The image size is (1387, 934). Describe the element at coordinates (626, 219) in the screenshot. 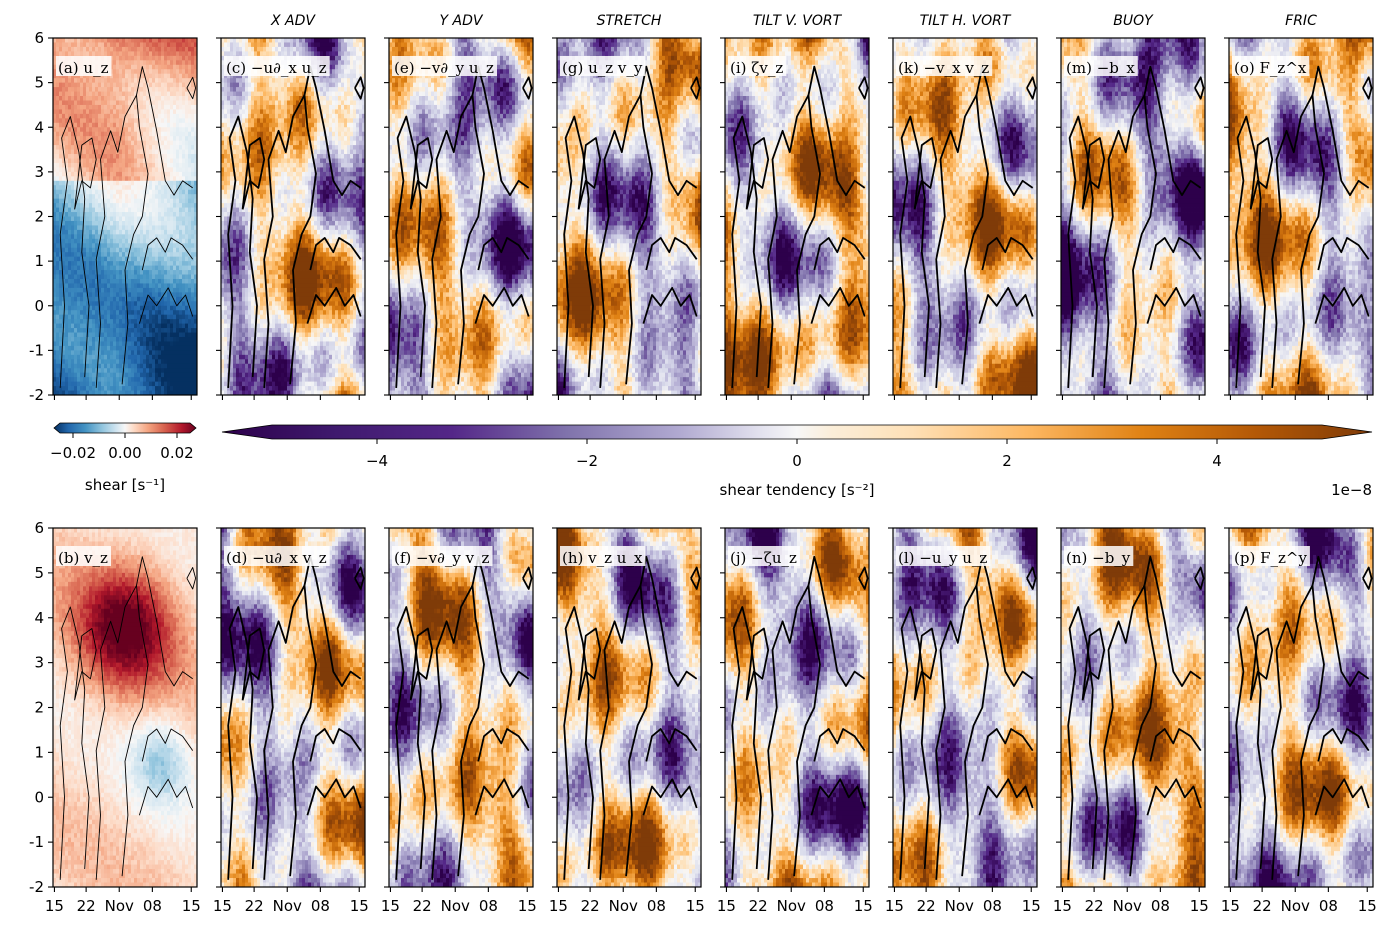

I see `panel-top-3: (g) u_z v_y` at that location.